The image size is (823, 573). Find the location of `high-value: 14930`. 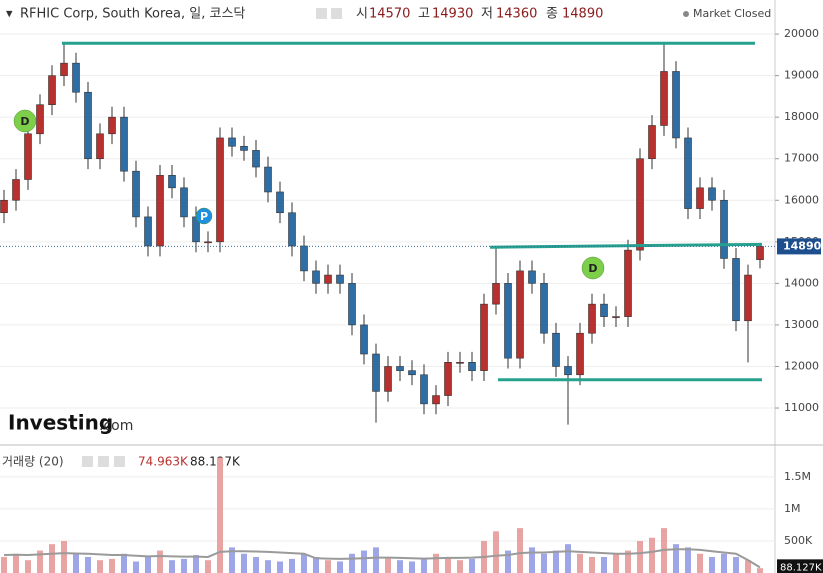

high-value: 14930 is located at coordinates (452, 14).